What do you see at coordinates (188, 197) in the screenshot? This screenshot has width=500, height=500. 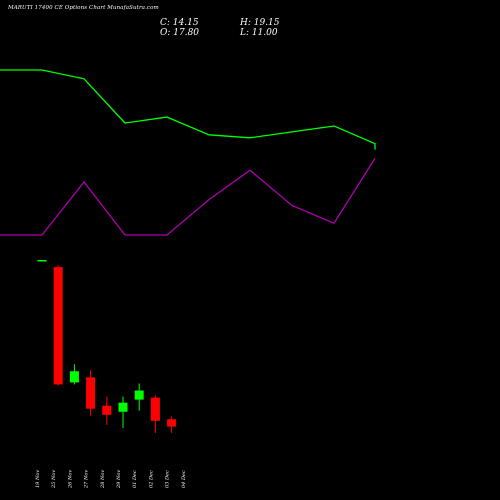 I see `magenta-line` at bounding box center [188, 197].